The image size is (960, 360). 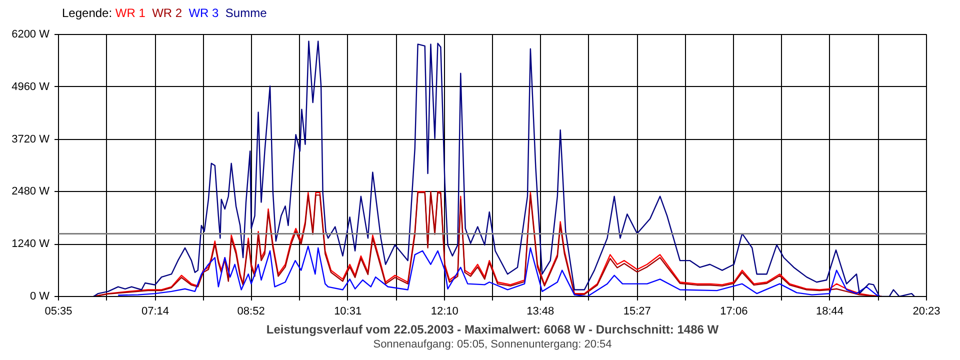 I want to click on text: WR 2, so click(x=167, y=13).